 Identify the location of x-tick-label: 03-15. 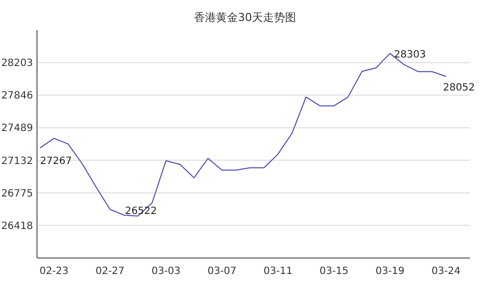
(334, 271).